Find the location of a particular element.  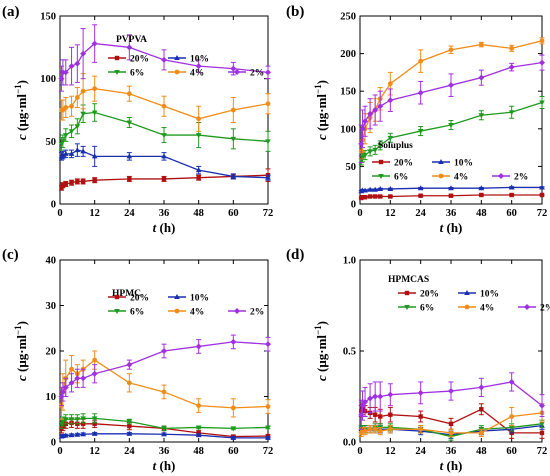

series-2pct is located at coordinates (164, 58).